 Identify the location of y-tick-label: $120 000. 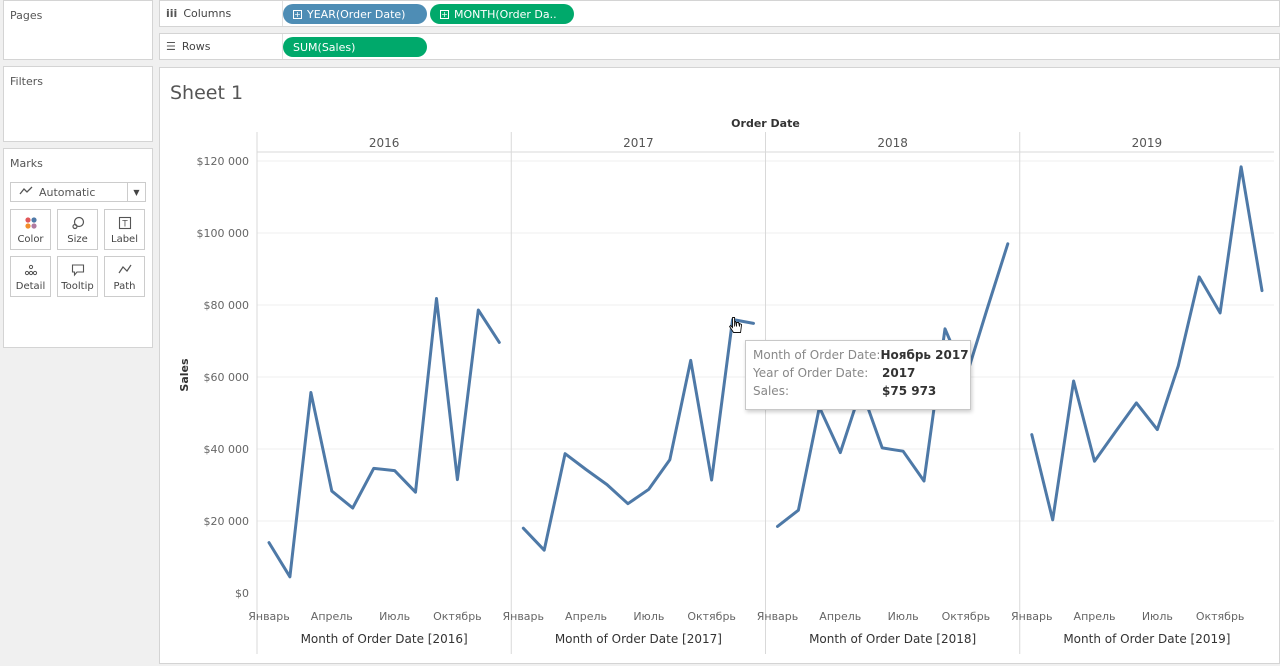
(223, 161).